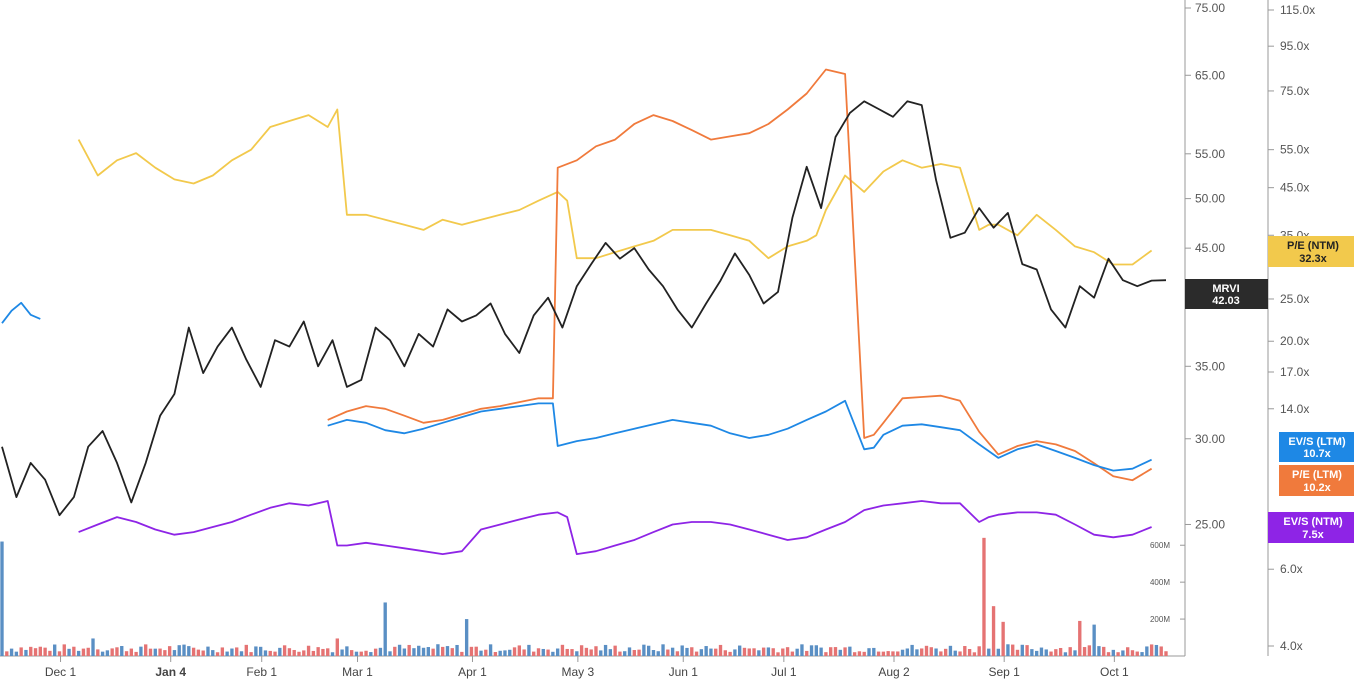  What do you see at coordinates (1316, 480) in the screenshot?
I see `pe-ltm-badge: P/E (LTM) 10.2x` at bounding box center [1316, 480].